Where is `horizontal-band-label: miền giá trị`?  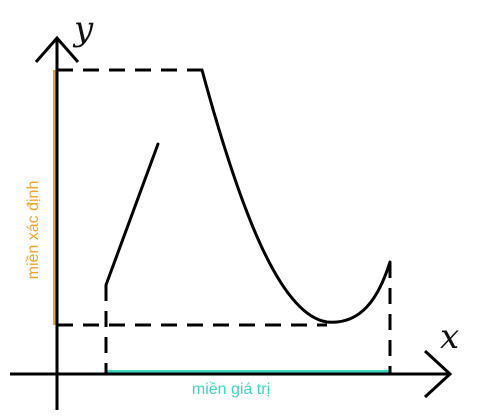 horizontal-band-label: miền giá trị is located at coordinates (231, 389).